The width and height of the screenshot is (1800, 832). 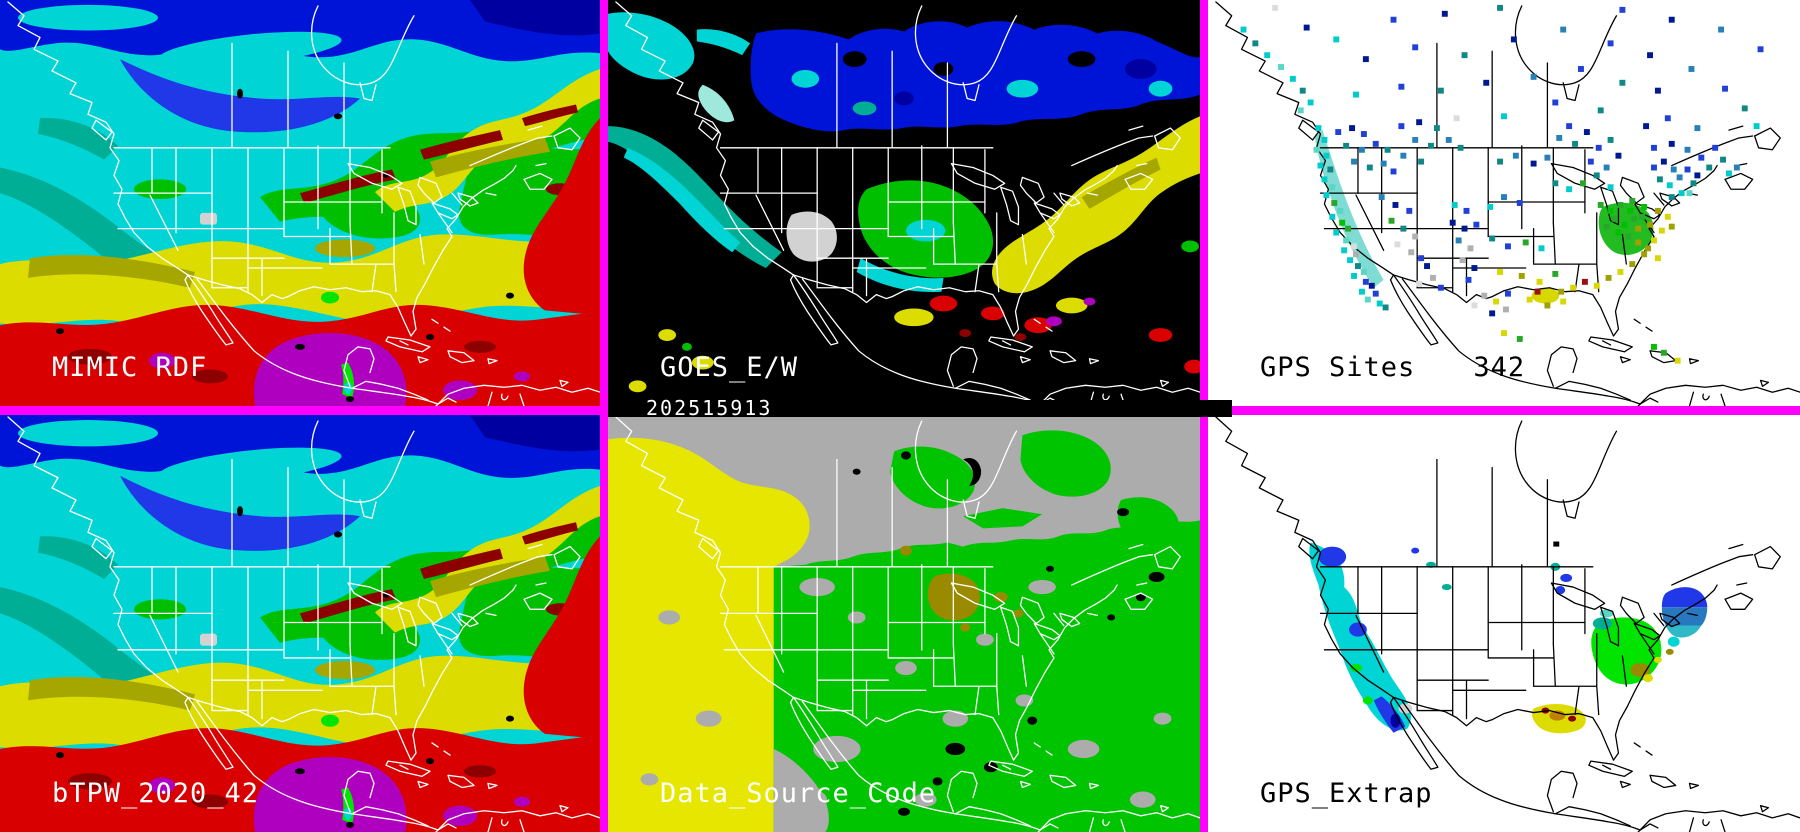 I want to click on gps-site-marker-layer, so click(x=1502, y=184).